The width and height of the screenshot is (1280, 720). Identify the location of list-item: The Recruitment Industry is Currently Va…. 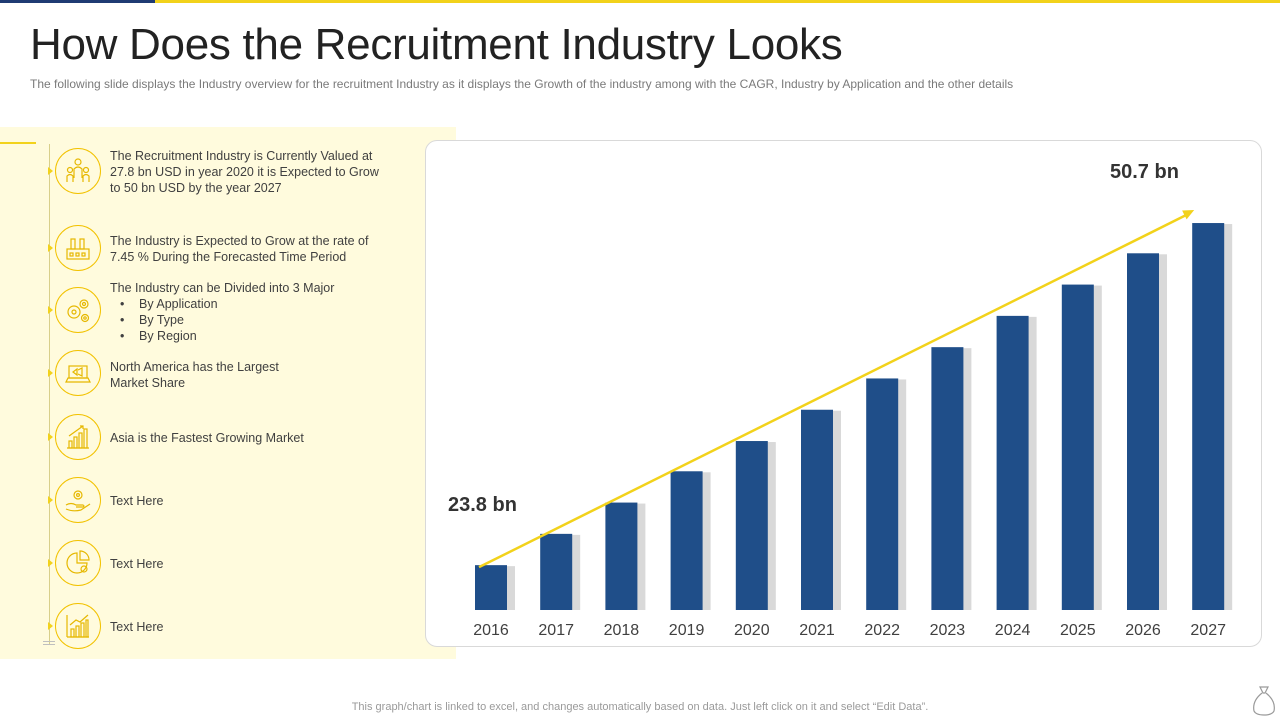
(260, 172).